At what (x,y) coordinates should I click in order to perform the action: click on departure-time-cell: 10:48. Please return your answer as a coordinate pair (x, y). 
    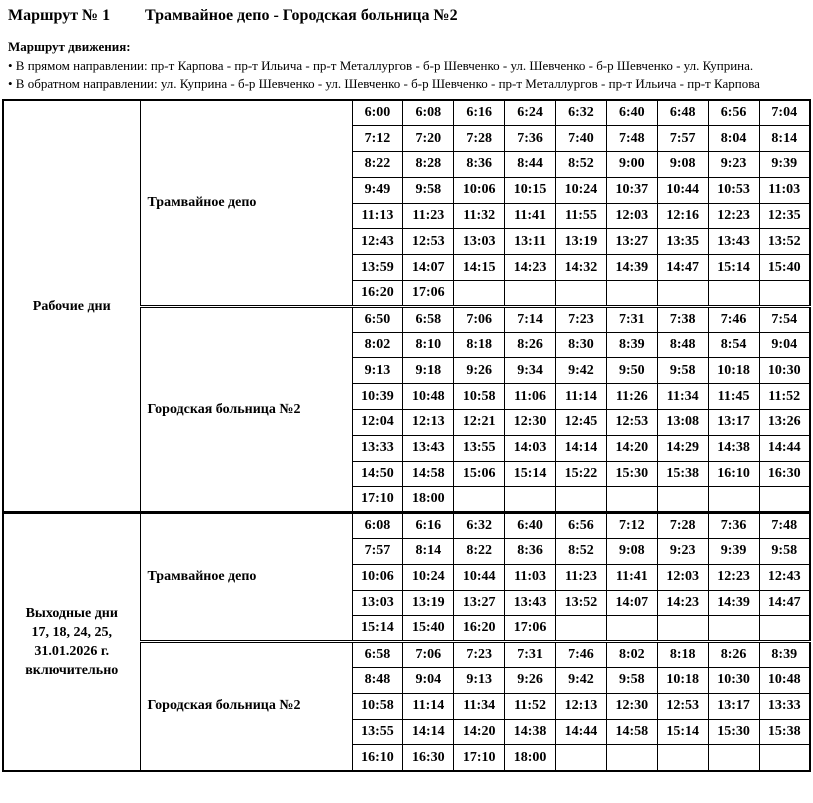
    Looking at the image, I should click on (428, 397).